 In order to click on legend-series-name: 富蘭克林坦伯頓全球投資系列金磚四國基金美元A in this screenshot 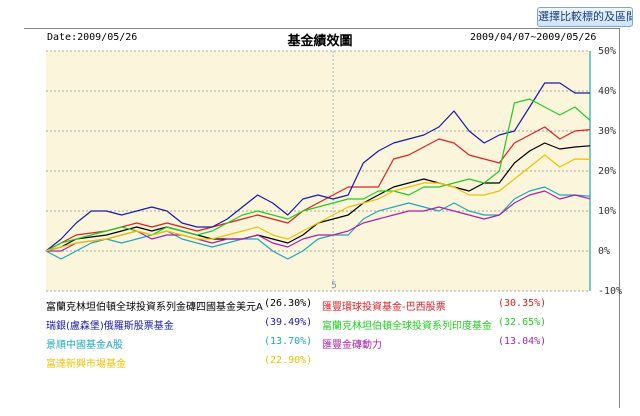, I will do `click(154, 307)`.